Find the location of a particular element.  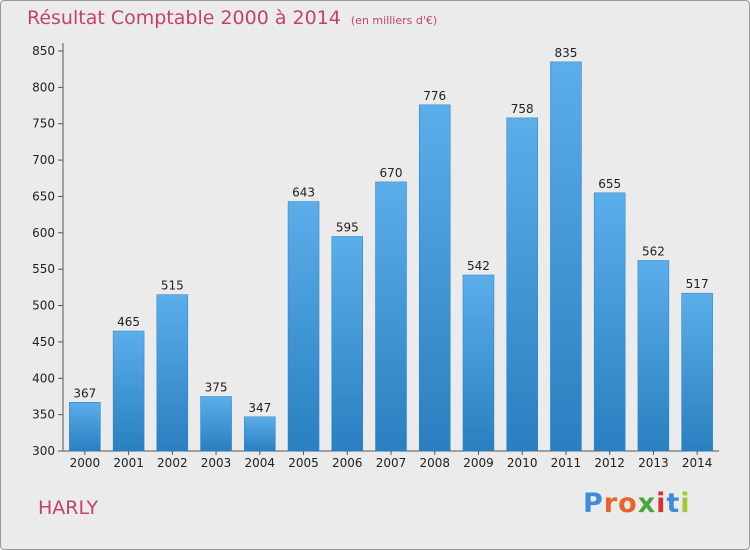

bar-2014 is located at coordinates (697, 372).